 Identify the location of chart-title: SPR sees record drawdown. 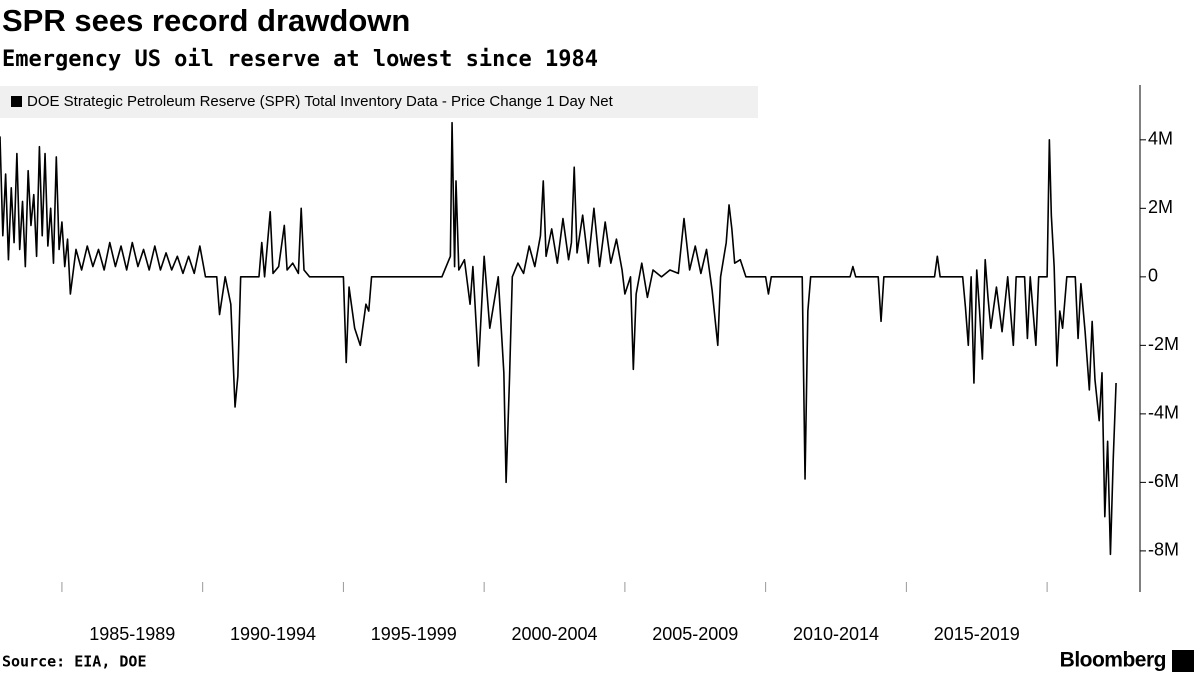
(206, 20).